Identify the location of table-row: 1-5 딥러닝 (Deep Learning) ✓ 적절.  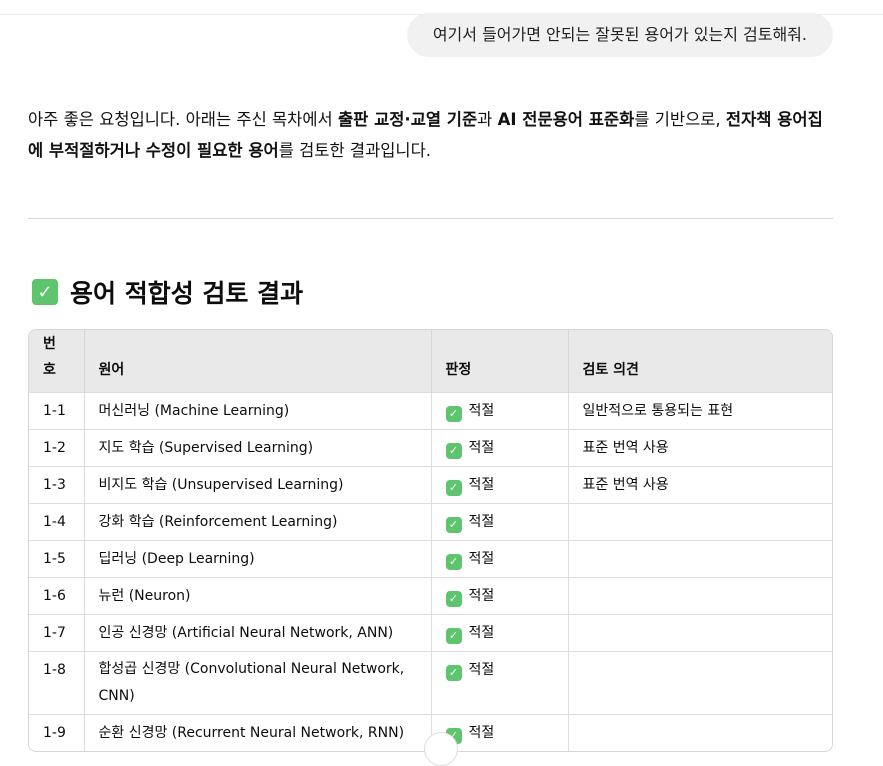
(430, 558).